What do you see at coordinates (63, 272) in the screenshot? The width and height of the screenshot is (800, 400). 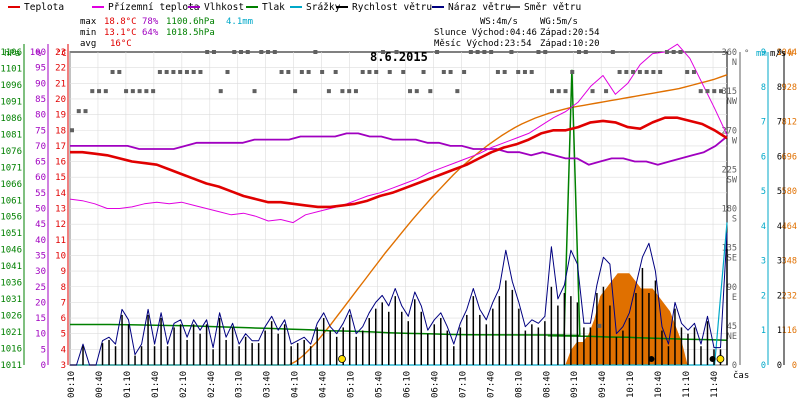 I see `y-tick-label: 9` at bounding box center [63, 272].